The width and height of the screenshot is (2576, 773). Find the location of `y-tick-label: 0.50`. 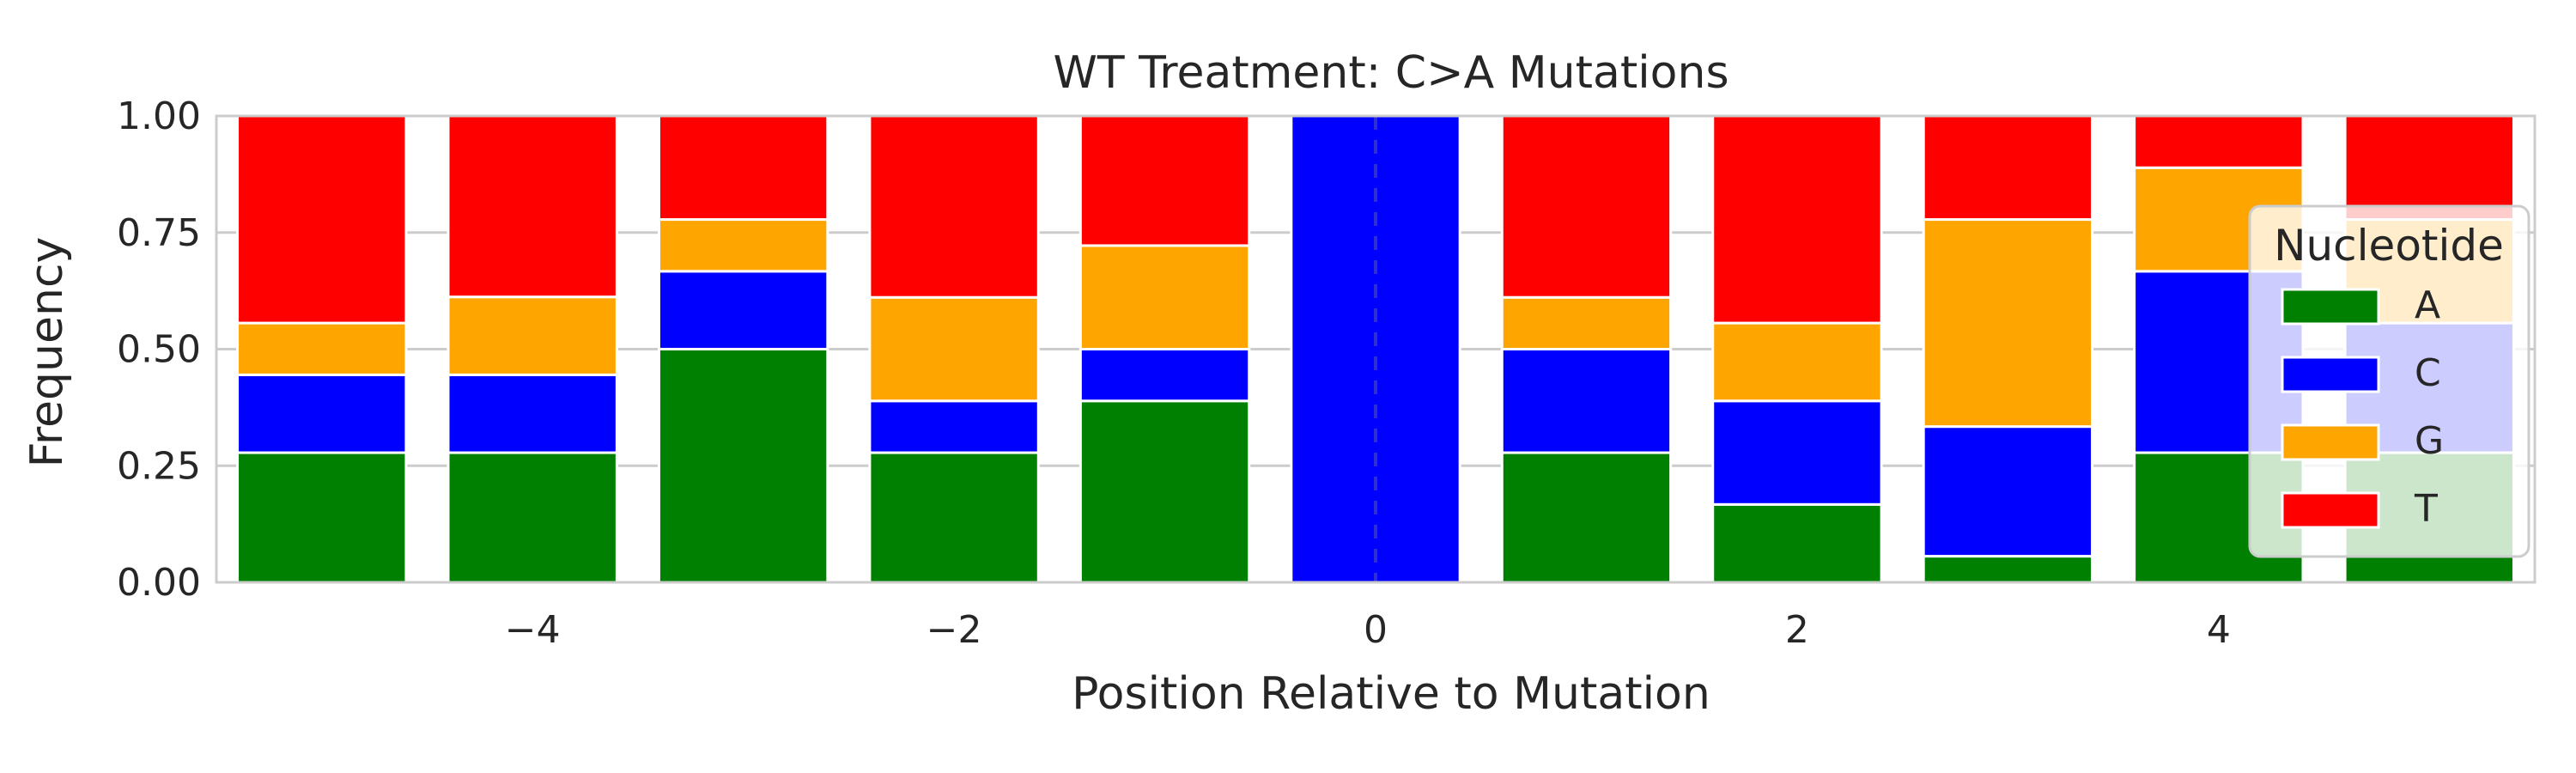

y-tick-label: 0.50 is located at coordinates (159, 350).